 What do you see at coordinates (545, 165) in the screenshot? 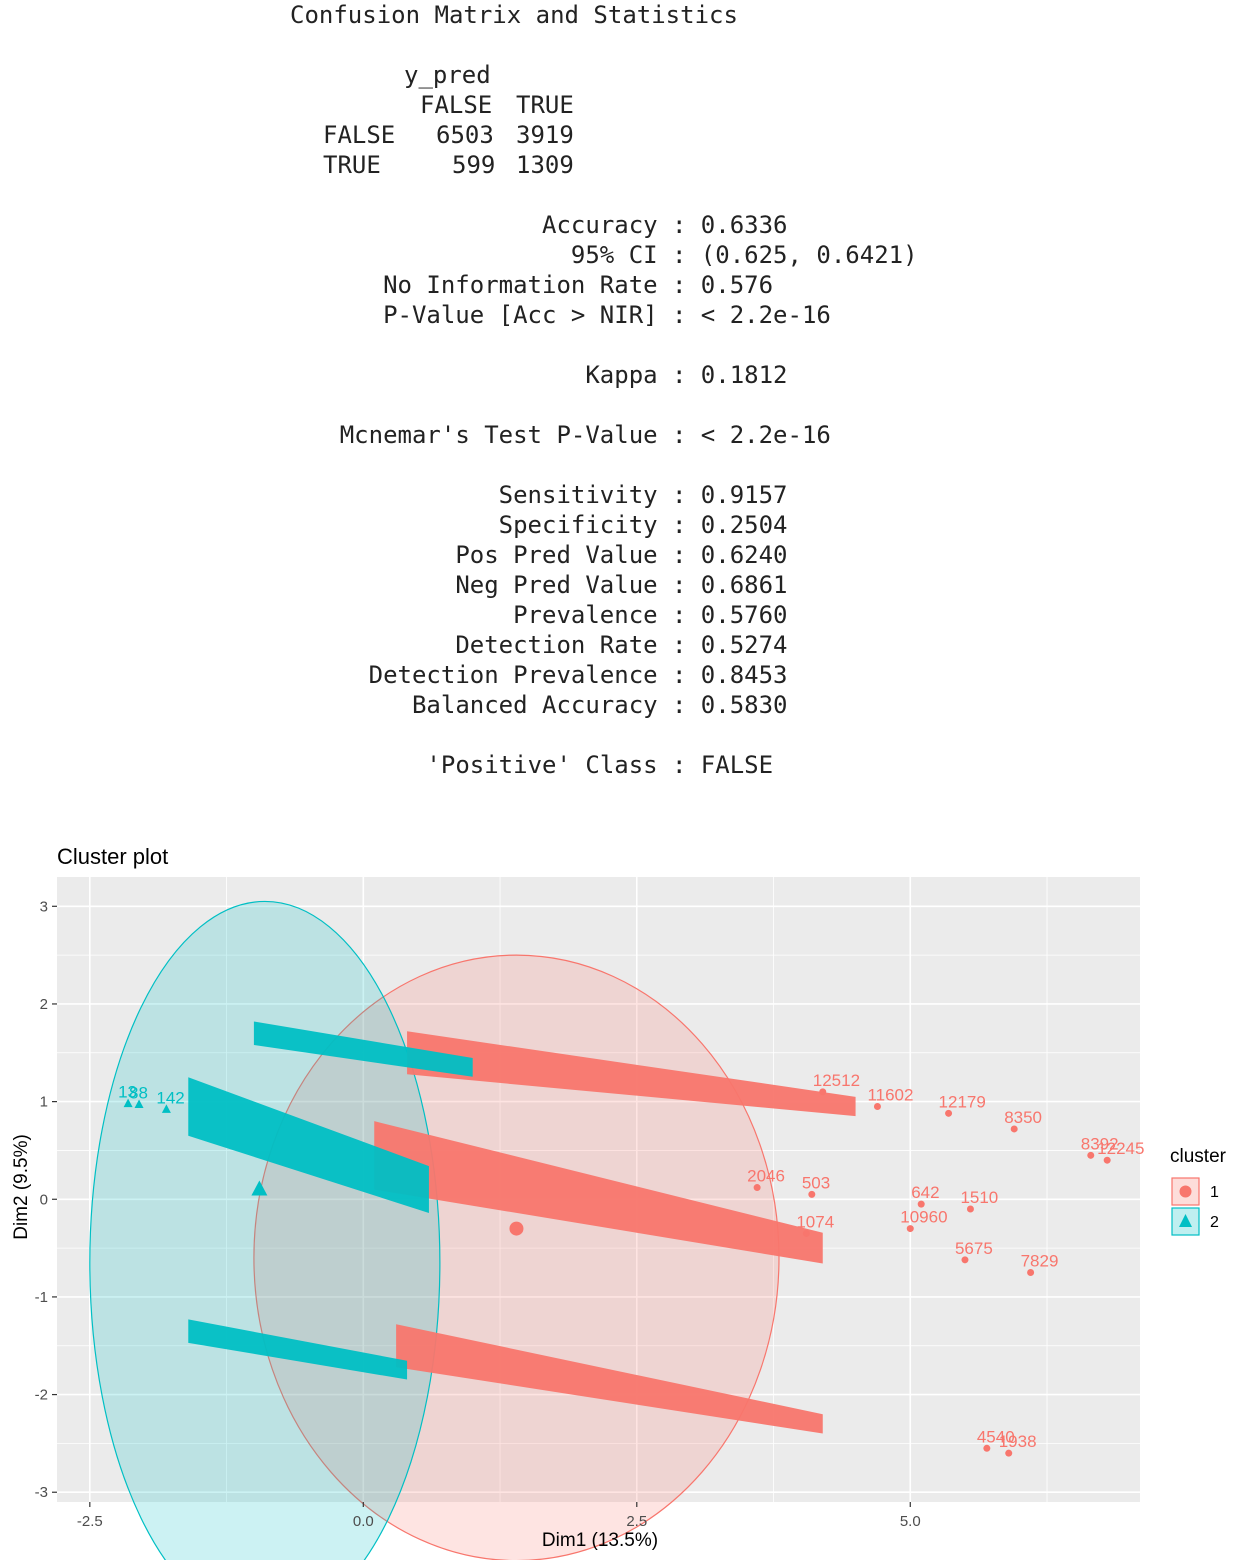
I see `matrix-cell: 1309` at bounding box center [545, 165].